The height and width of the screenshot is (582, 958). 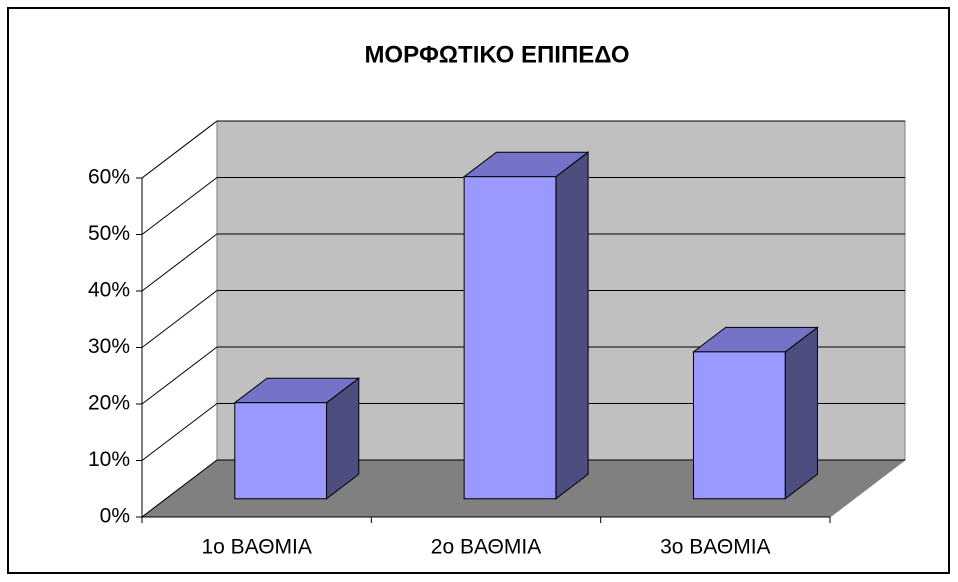 I want to click on y-tick-label: 10%, so click(x=109, y=459).